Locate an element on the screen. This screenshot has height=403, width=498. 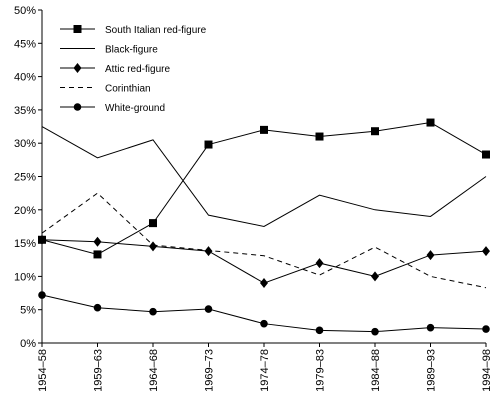
legend-label: Attic red-figure is located at coordinates (137, 69).